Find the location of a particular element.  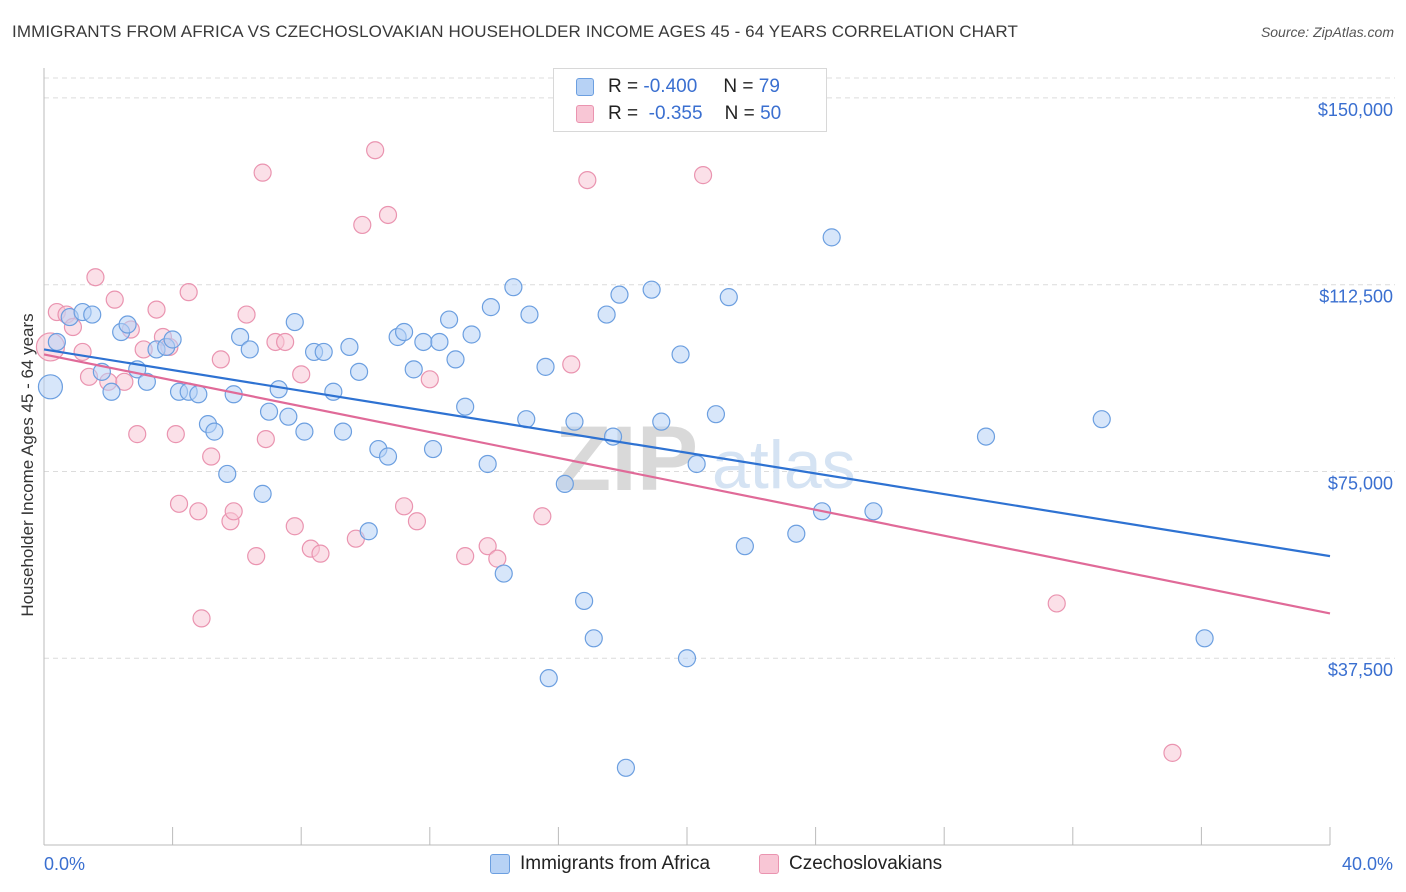

x-tick-label-max: 40.0% is located at coordinates (1367, 864).